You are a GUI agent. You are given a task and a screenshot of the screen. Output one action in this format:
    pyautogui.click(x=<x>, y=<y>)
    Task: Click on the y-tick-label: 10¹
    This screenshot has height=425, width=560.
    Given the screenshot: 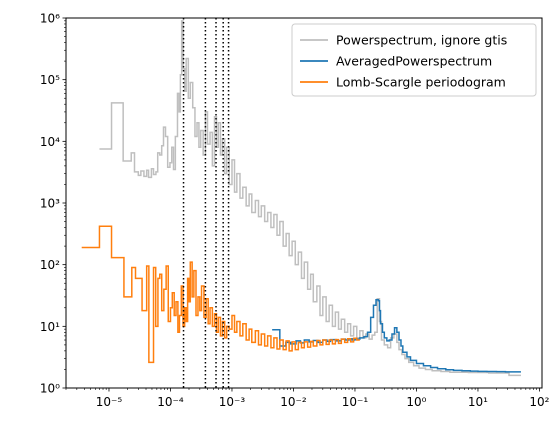 What is the action you would take?
    pyautogui.click(x=50, y=327)
    